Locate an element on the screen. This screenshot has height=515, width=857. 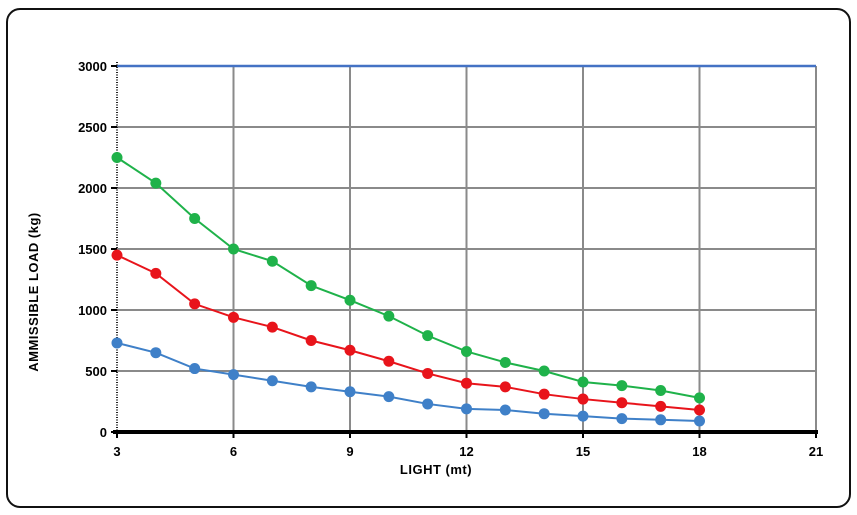
y-axis-title: AMMISSIBLE LOAD (kg) is located at coordinates (33, 292).